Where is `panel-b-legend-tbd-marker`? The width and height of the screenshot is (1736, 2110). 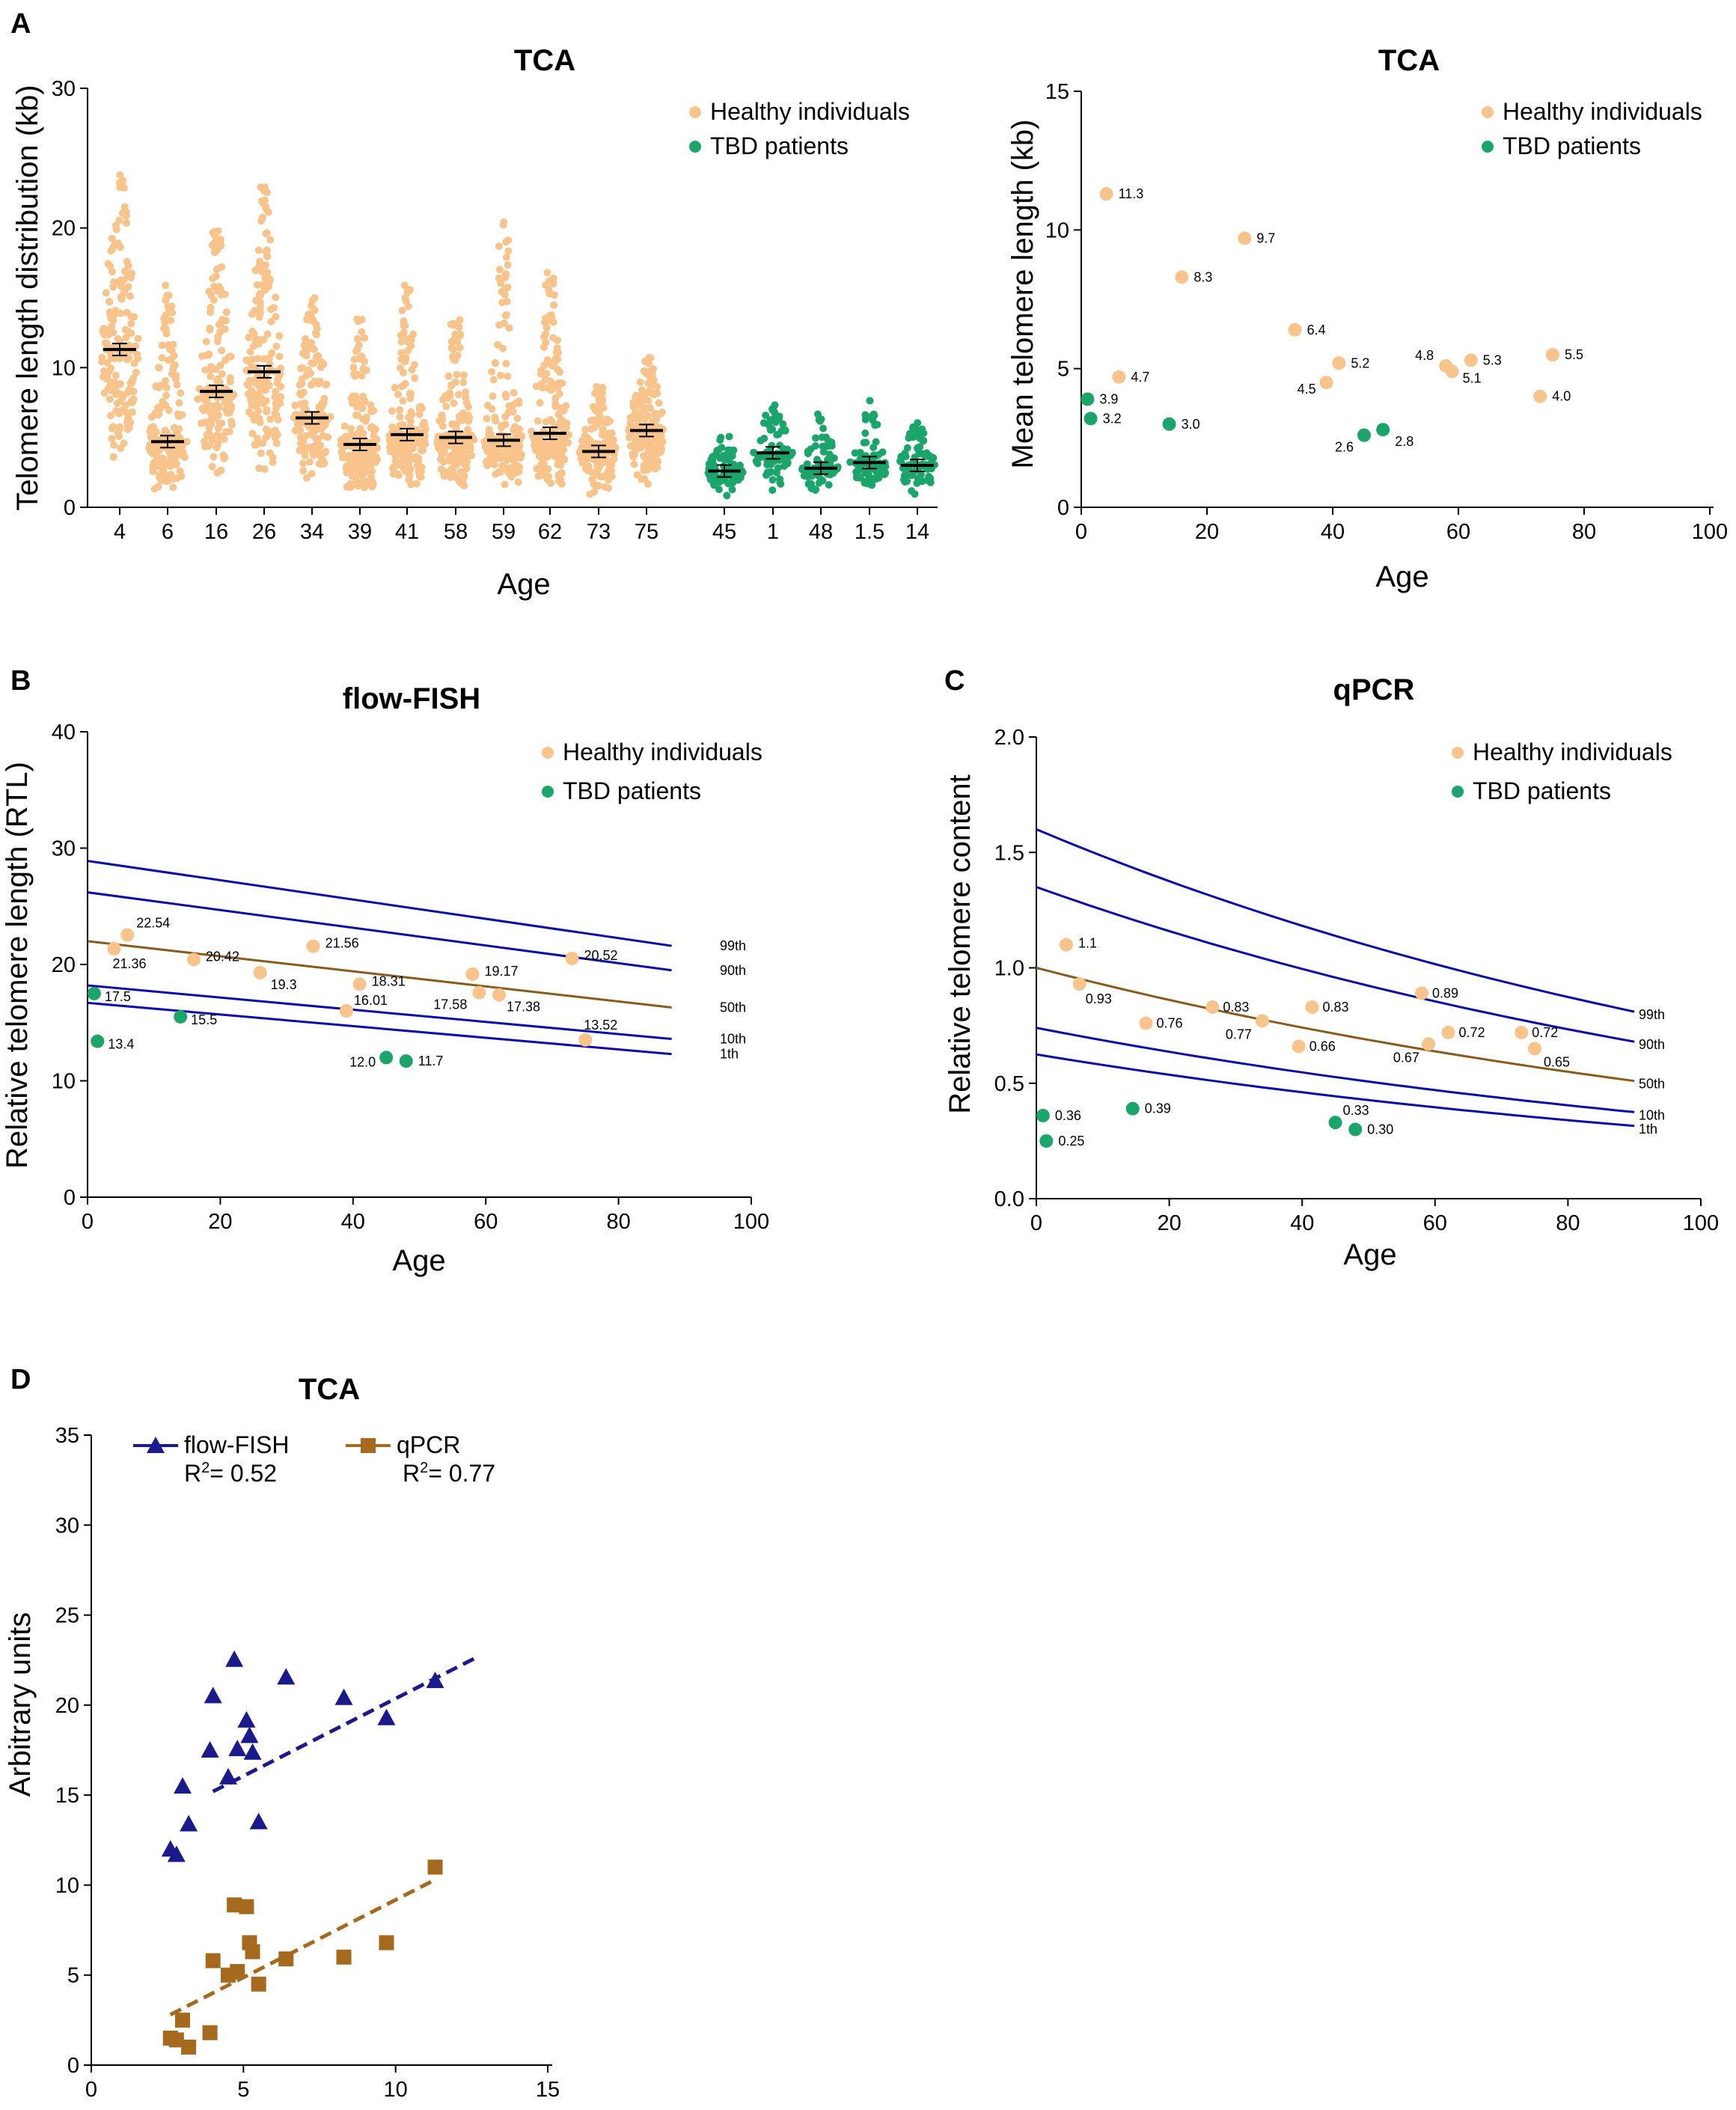
panel-b-legend-tbd-marker is located at coordinates (548, 792).